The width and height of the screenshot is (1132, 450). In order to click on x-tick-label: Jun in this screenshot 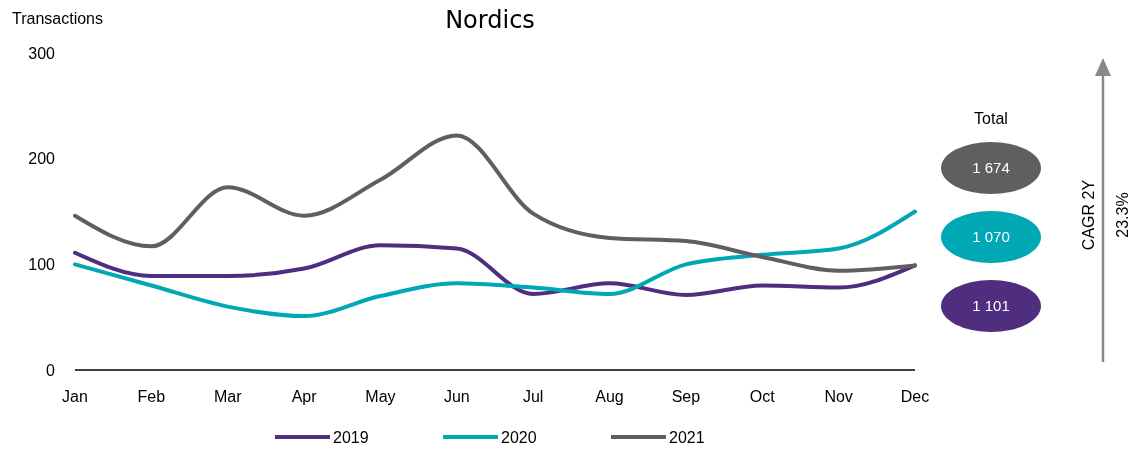, I will do `click(456, 396)`.